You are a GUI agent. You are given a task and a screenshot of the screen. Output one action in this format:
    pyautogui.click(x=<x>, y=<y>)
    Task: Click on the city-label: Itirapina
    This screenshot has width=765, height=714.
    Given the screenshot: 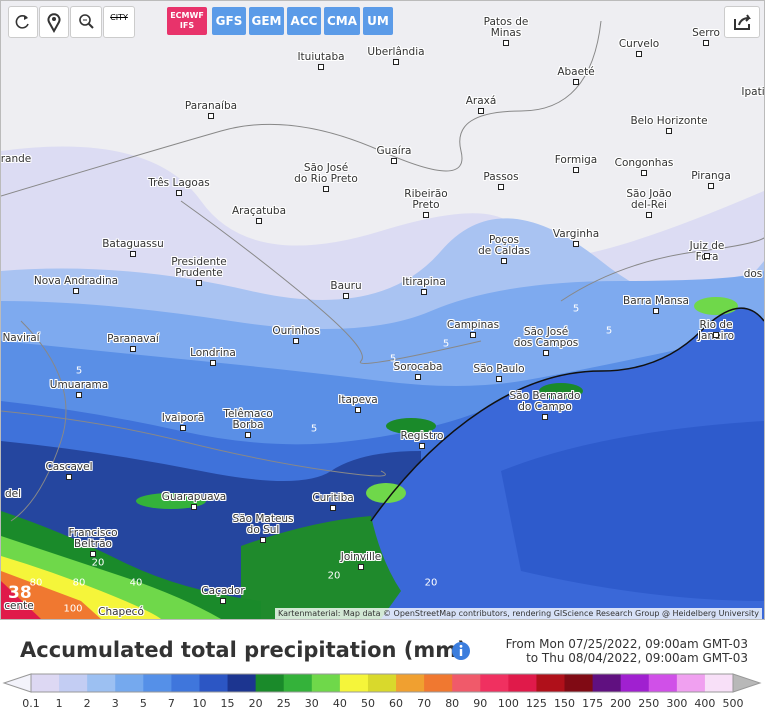 What is the action you would take?
    pyautogui.click(x=424, y=282)
    